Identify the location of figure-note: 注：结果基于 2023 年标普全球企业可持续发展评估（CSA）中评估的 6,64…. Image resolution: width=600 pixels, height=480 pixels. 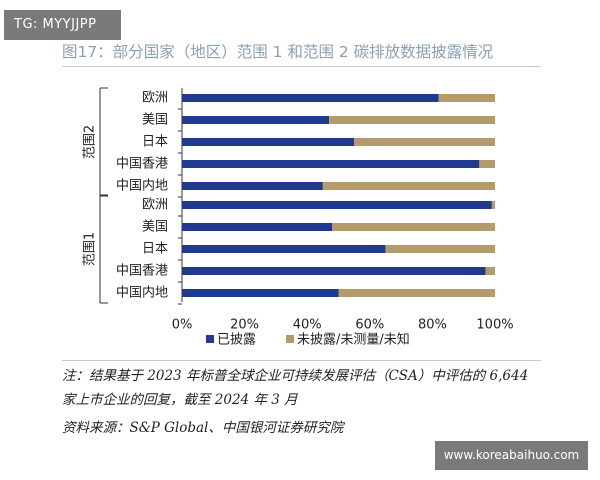
(295, 388).